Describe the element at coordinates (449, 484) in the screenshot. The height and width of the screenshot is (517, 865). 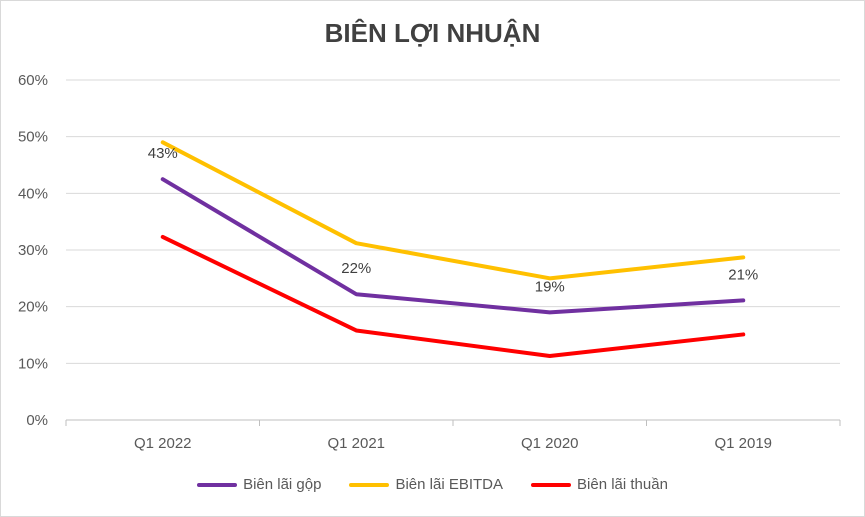
I see `legend-label: Biên lãi EBITDA` at that location.